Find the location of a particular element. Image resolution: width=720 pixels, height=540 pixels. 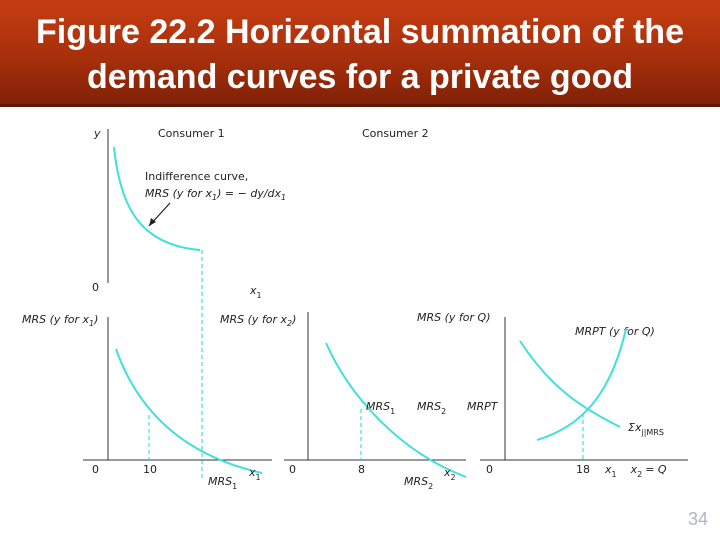

mrs1-demand-curve is located at coordinates (189, 411).